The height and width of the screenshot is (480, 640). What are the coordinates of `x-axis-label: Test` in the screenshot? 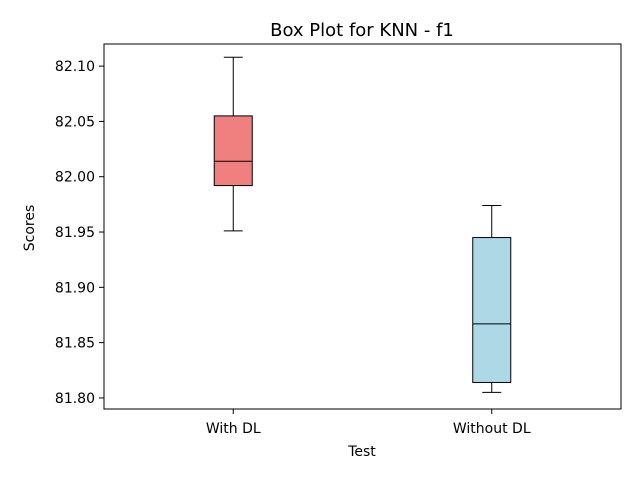 It's located at (361, 452).